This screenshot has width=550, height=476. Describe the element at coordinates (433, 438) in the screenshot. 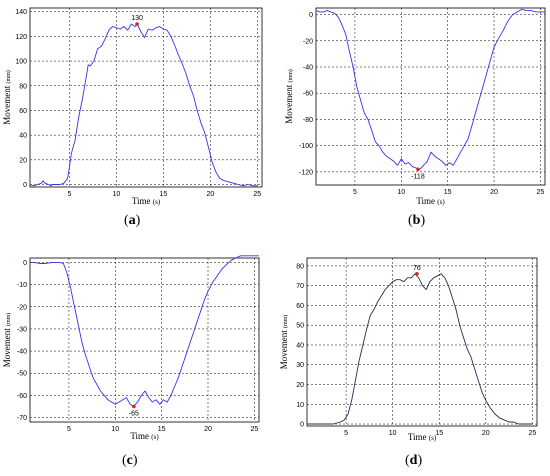

I see `chart-d-xlabel-unit: (s)` at that location.